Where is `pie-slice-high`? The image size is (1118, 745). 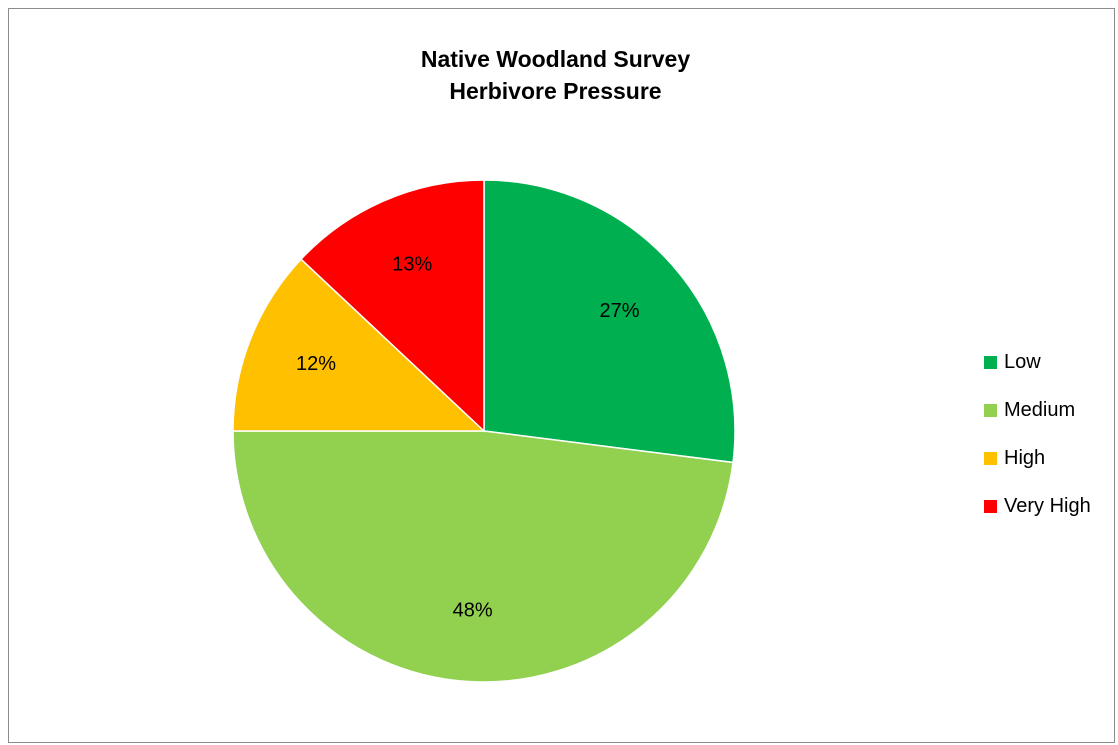
pie-slice-high is located at coordinates (359, 345).